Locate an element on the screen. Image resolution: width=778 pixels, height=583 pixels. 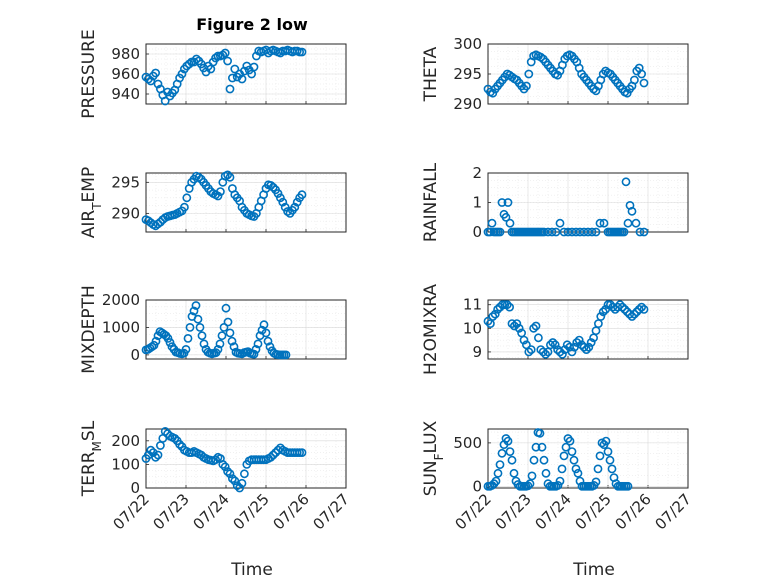
x-tick-label: 07/25 is located at coordinates (593, 511).